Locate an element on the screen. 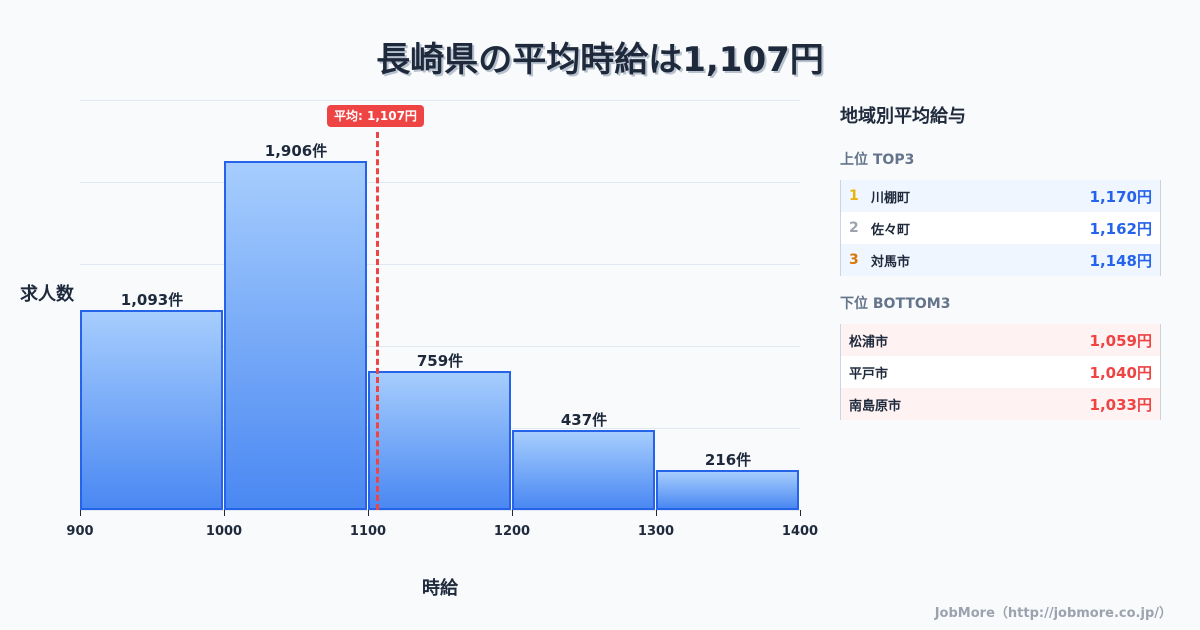 The height and width of the screenshot is (630, 1200). x-axis-label: 時給 is located at coordinates (440, 588).